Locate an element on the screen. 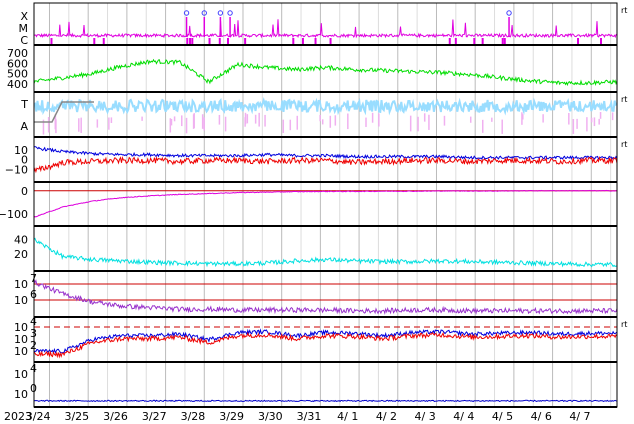 The width and height of the screenshot is (634, 424). wind-speed-series is located at coordinates (325, 72).